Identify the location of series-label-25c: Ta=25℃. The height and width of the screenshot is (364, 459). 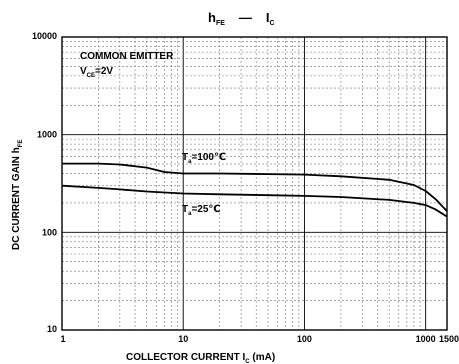
(201, 210).